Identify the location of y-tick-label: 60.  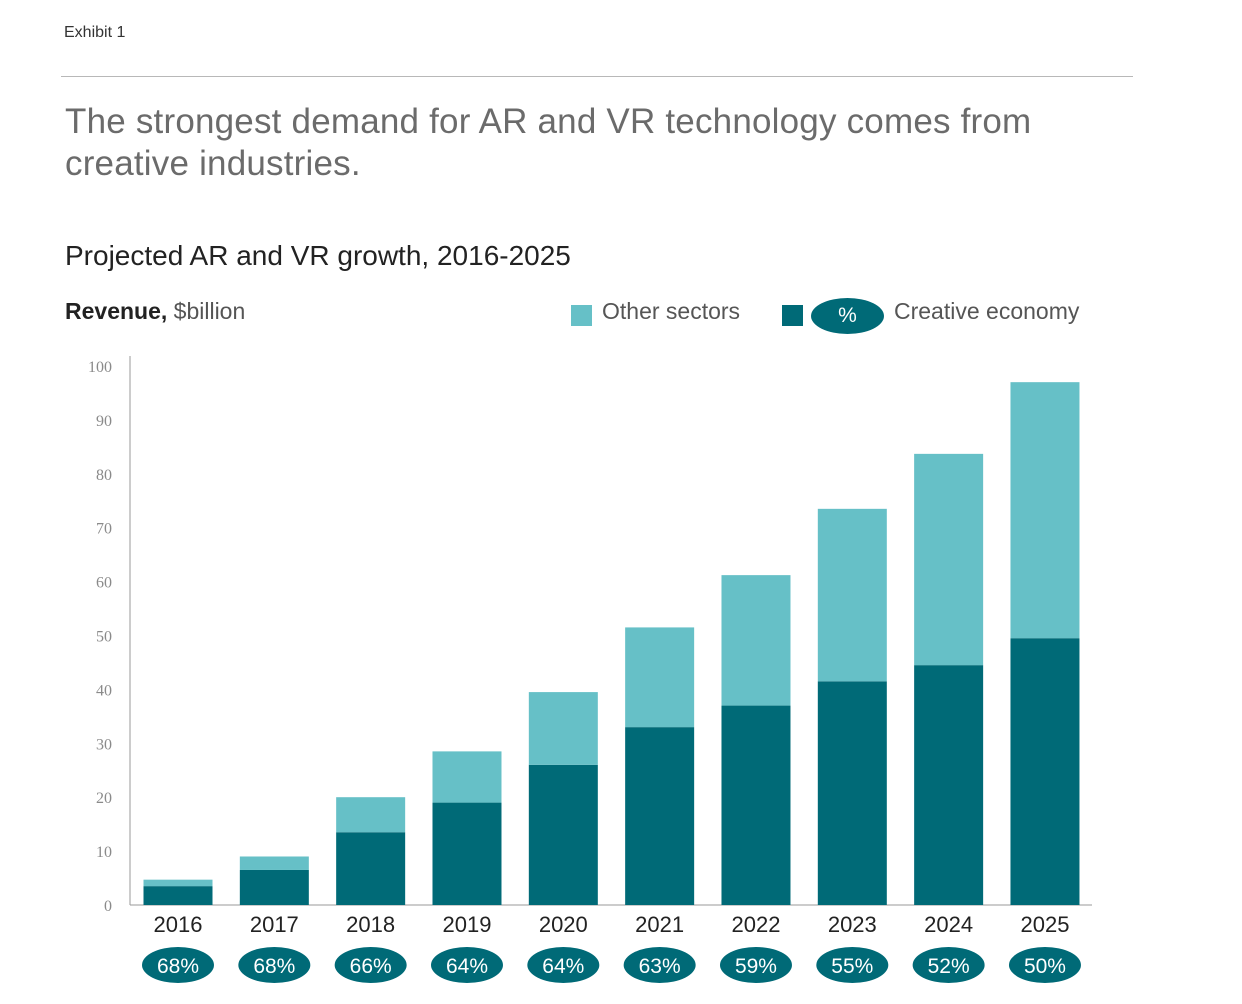
(104, 583).